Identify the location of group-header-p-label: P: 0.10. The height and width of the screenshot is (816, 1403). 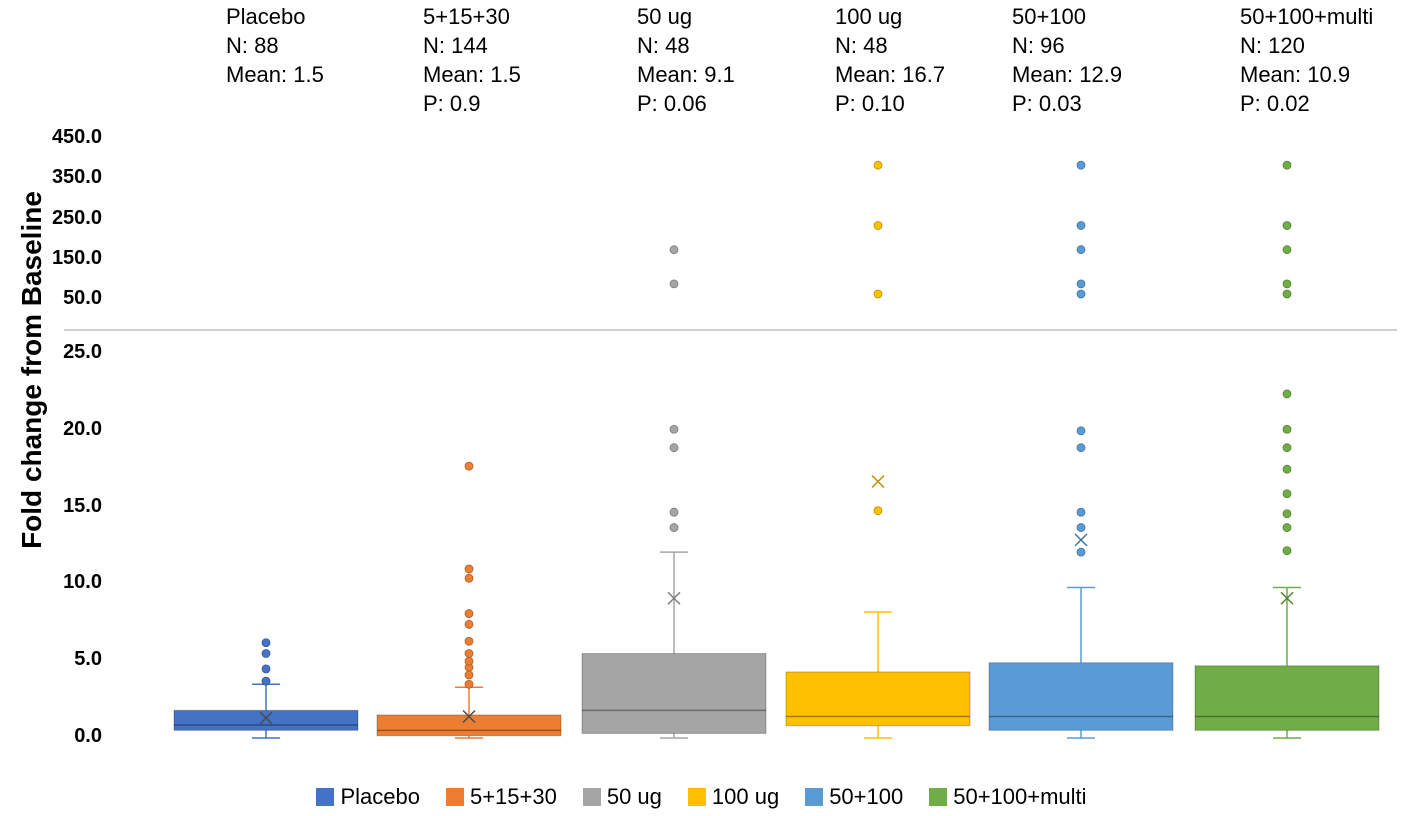
(870, 103).